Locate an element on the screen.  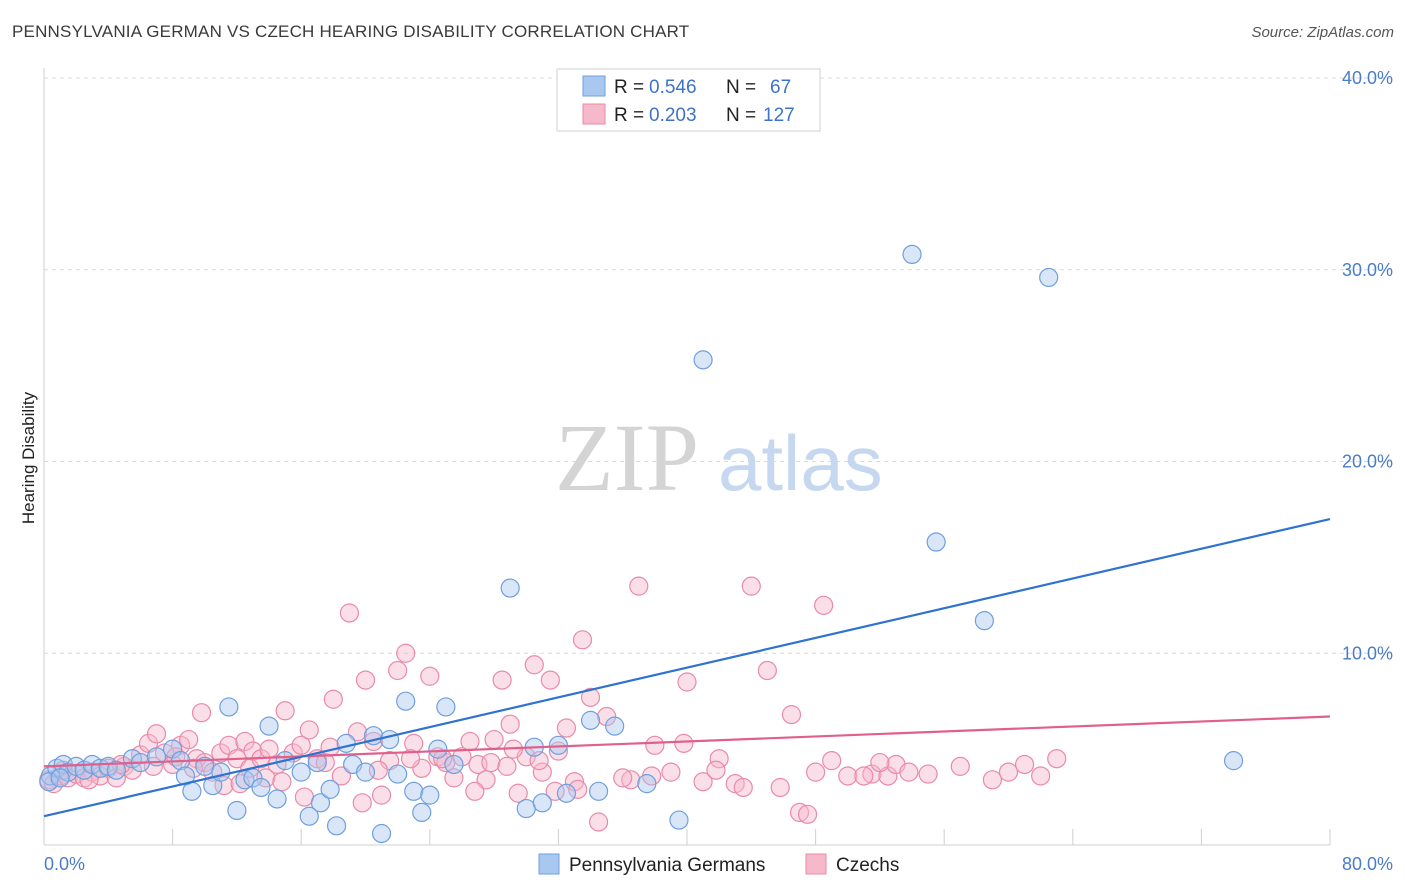
y-tick-label: 40.0% is located at coordinates (1367, 78).